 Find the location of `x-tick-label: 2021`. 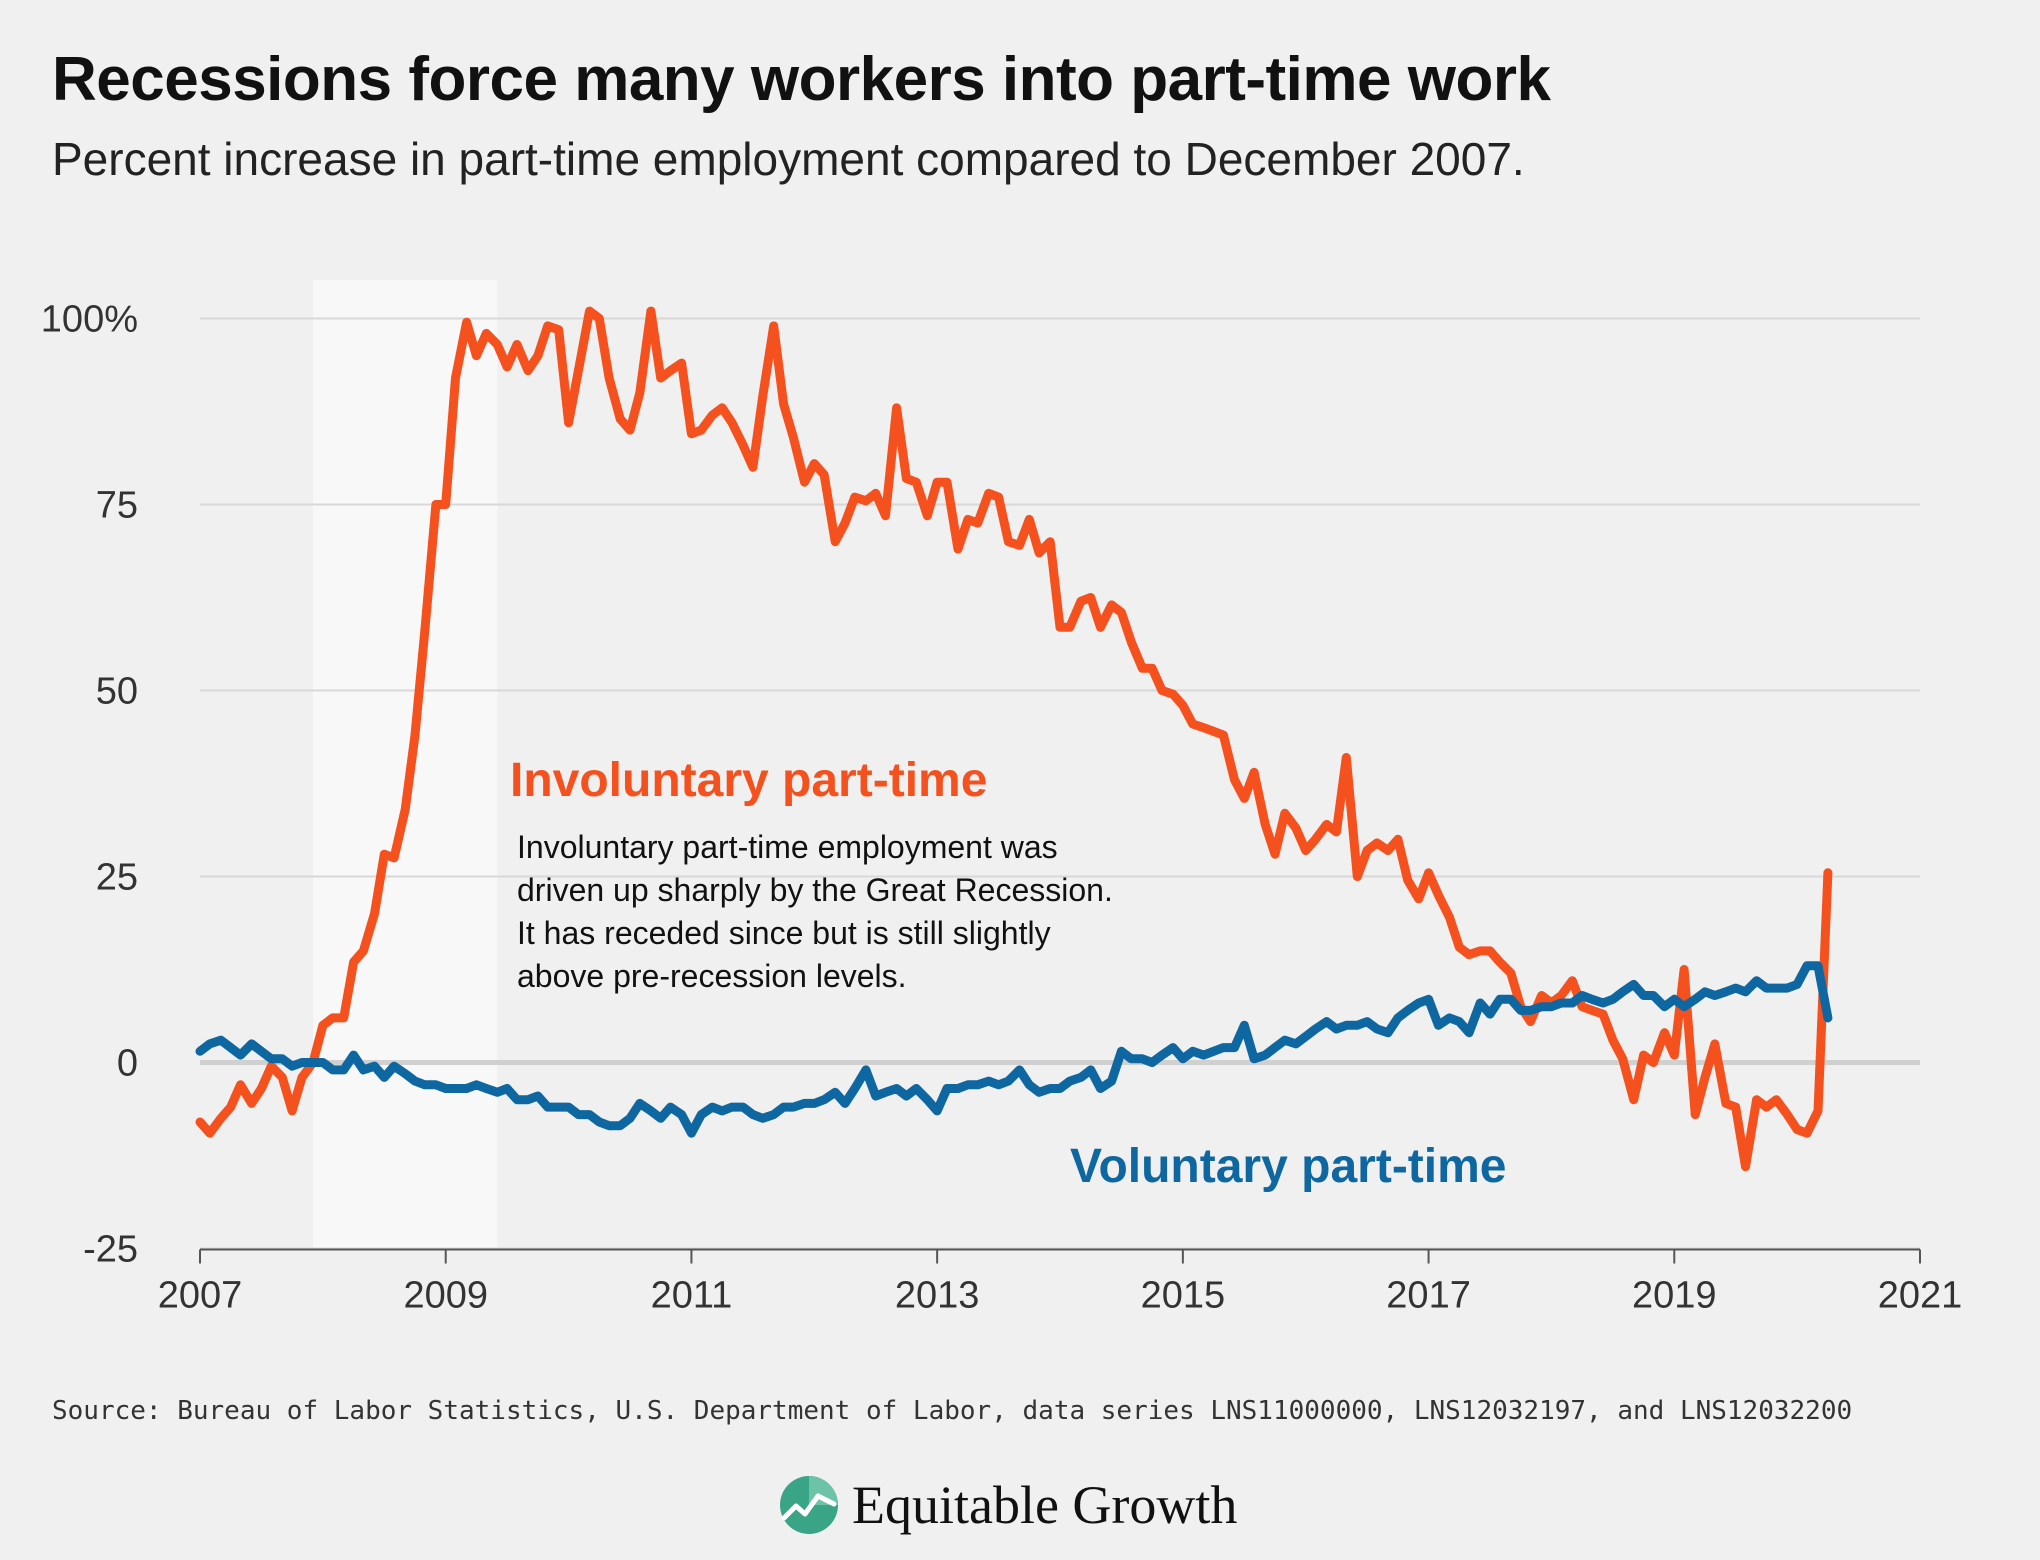

x-tick-label: 2021 is located at coordinates (1920, 1296).